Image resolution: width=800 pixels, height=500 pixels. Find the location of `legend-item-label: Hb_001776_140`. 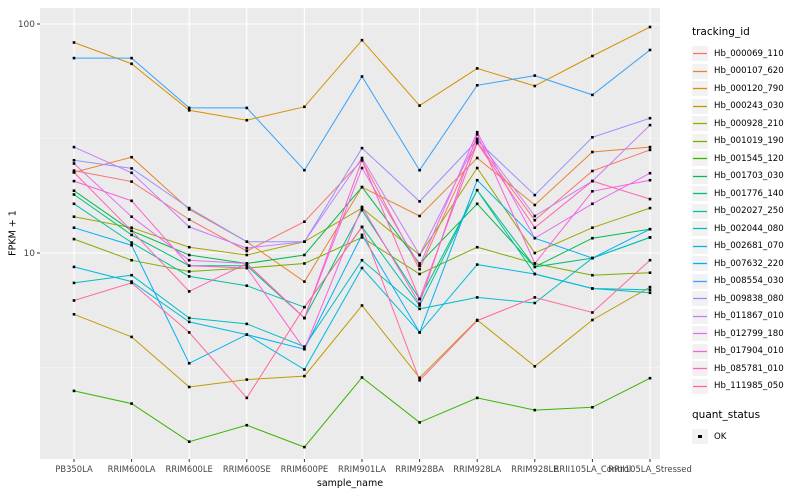

legend-item-label: Hb_001776_140 is located at coordinates (749, 193).